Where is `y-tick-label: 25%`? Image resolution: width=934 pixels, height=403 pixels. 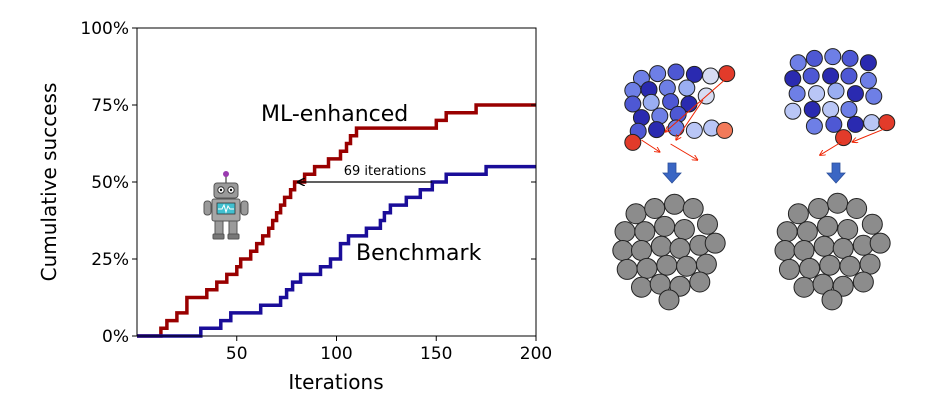 y-tick-label: 25% is located at coordinates (110, 260).